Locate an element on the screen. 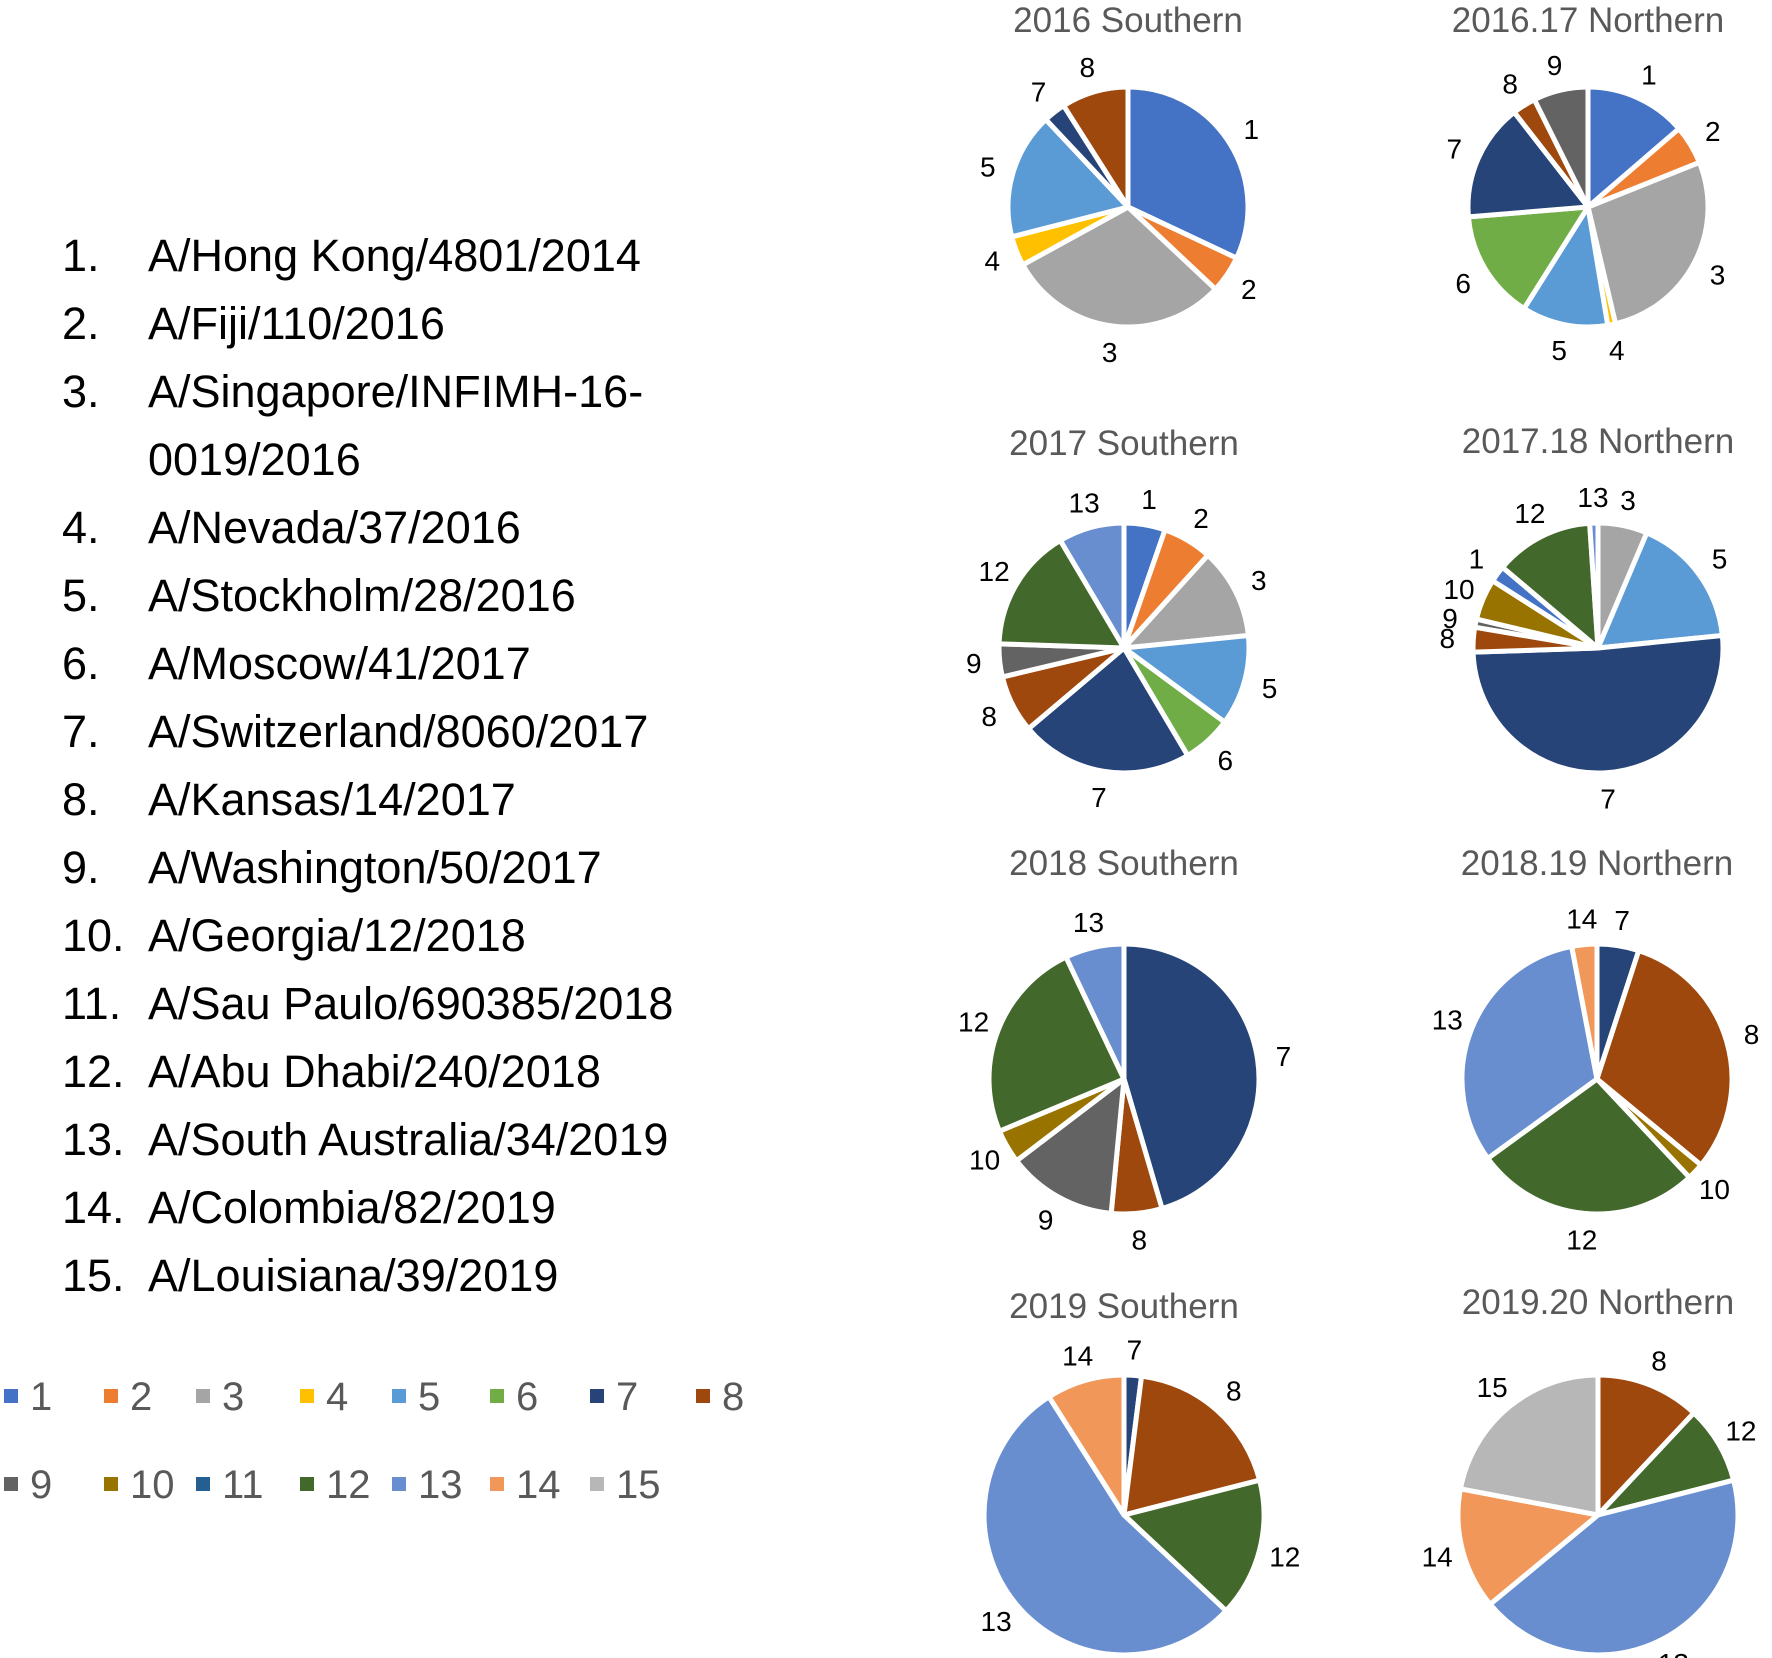  legend-item: 6 is located at coordinates (514, 1397).